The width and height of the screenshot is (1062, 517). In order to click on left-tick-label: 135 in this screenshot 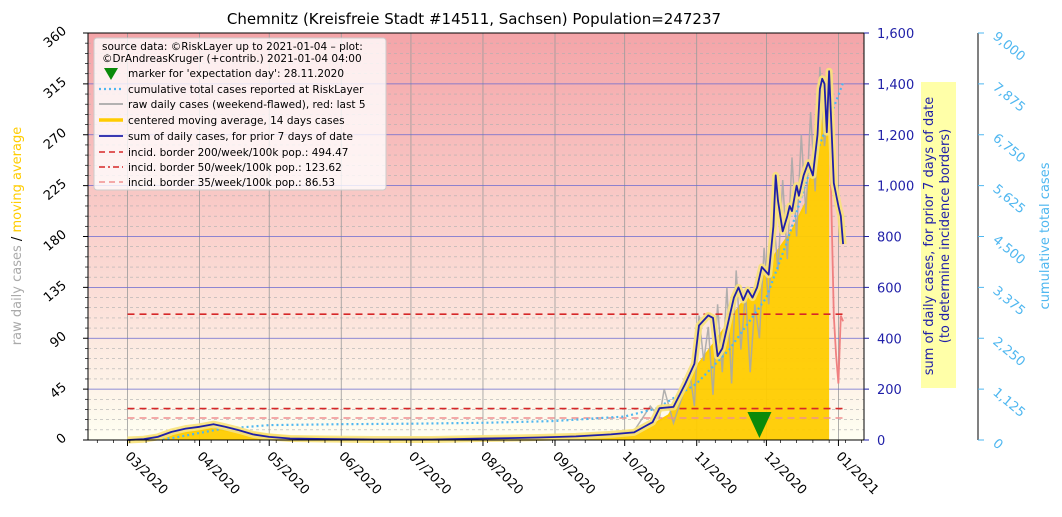, I will do `click(55, 291)`.